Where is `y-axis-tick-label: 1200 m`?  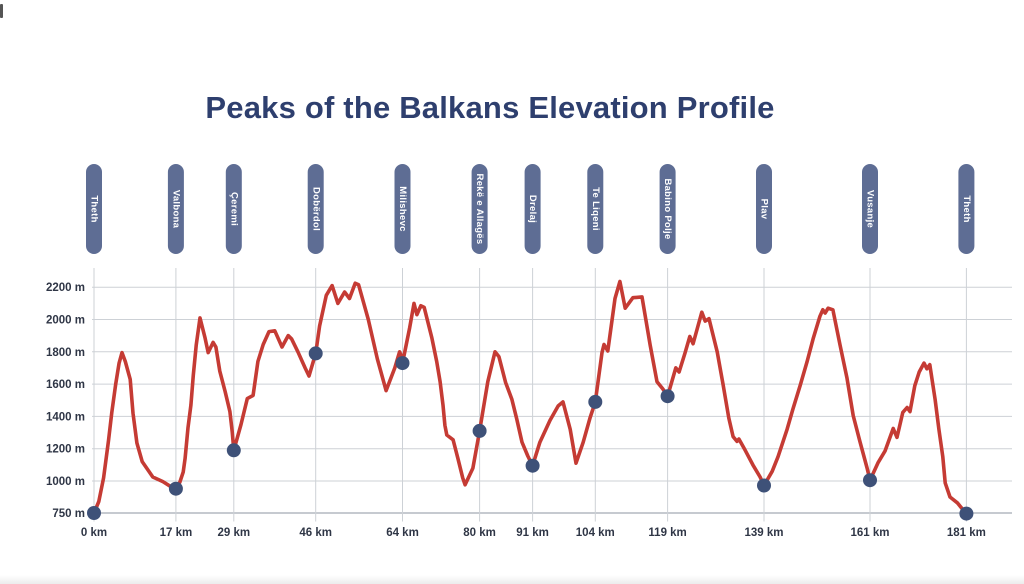 y-axis-tick-label: 1200 m is located at coordinates (65, 450).